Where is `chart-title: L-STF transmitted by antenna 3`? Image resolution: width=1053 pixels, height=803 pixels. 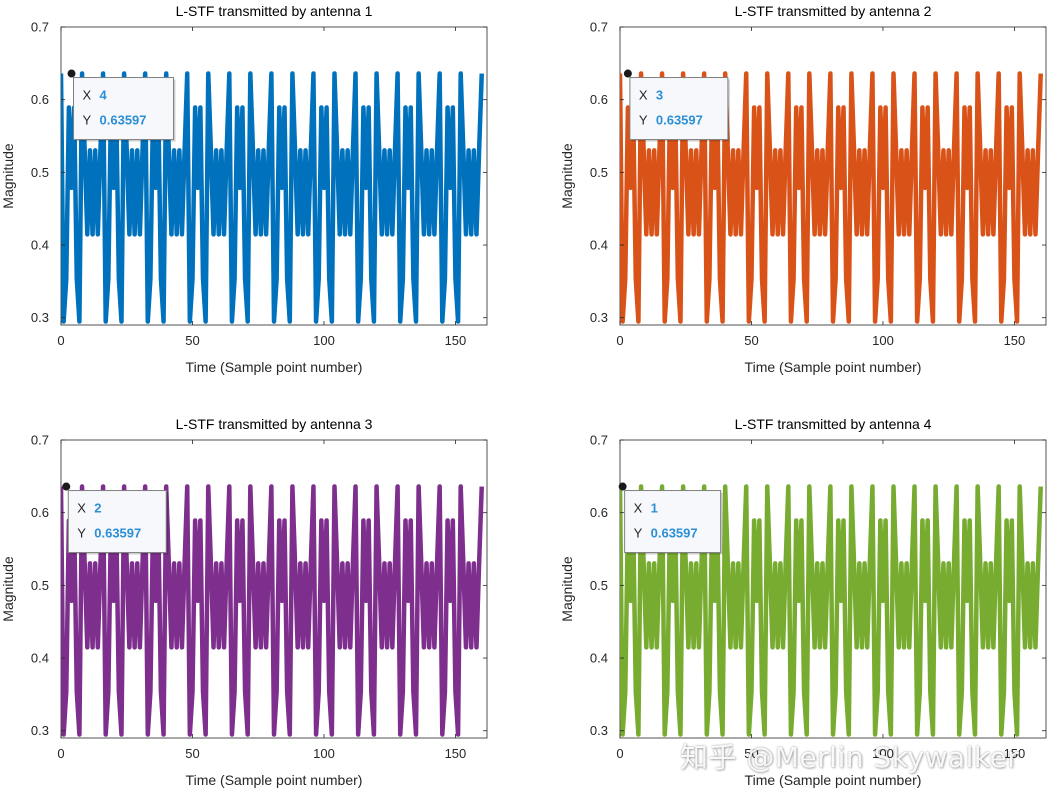
chart-title: L-STF transmitted by antenna 3 is located at coordinates (274, 424).